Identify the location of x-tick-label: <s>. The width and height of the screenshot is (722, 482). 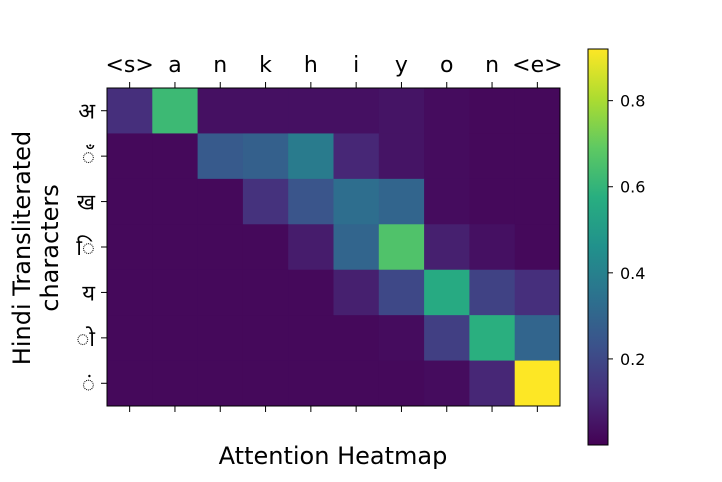
(129, 65).